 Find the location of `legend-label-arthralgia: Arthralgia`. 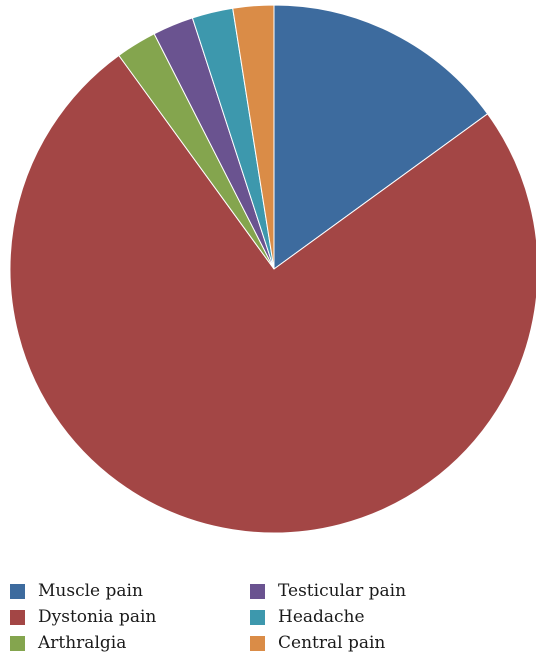

legend-label-arthralgia: Arthralgia is located at coordinates (82, 643).